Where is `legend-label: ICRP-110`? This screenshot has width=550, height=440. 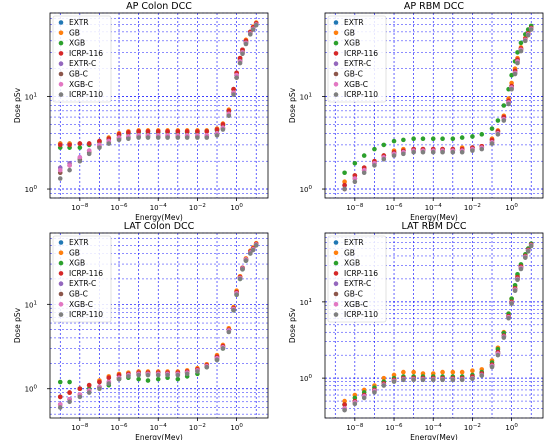 legend-label: ICRP-110 is located at coordinates (86, 94).